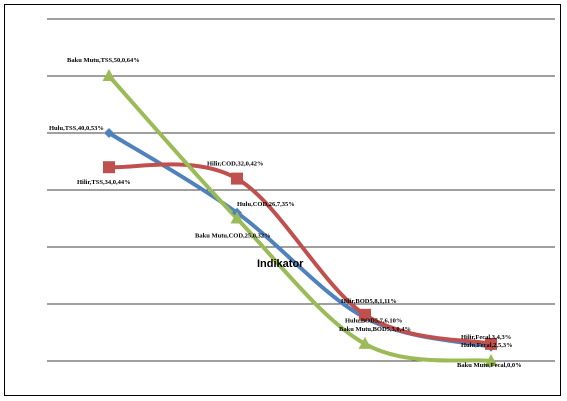 This screenshot has width=567, height=401. I want to click on data-label-11: Baku Mutu,Fecal,0,0%, so click(489, 365).